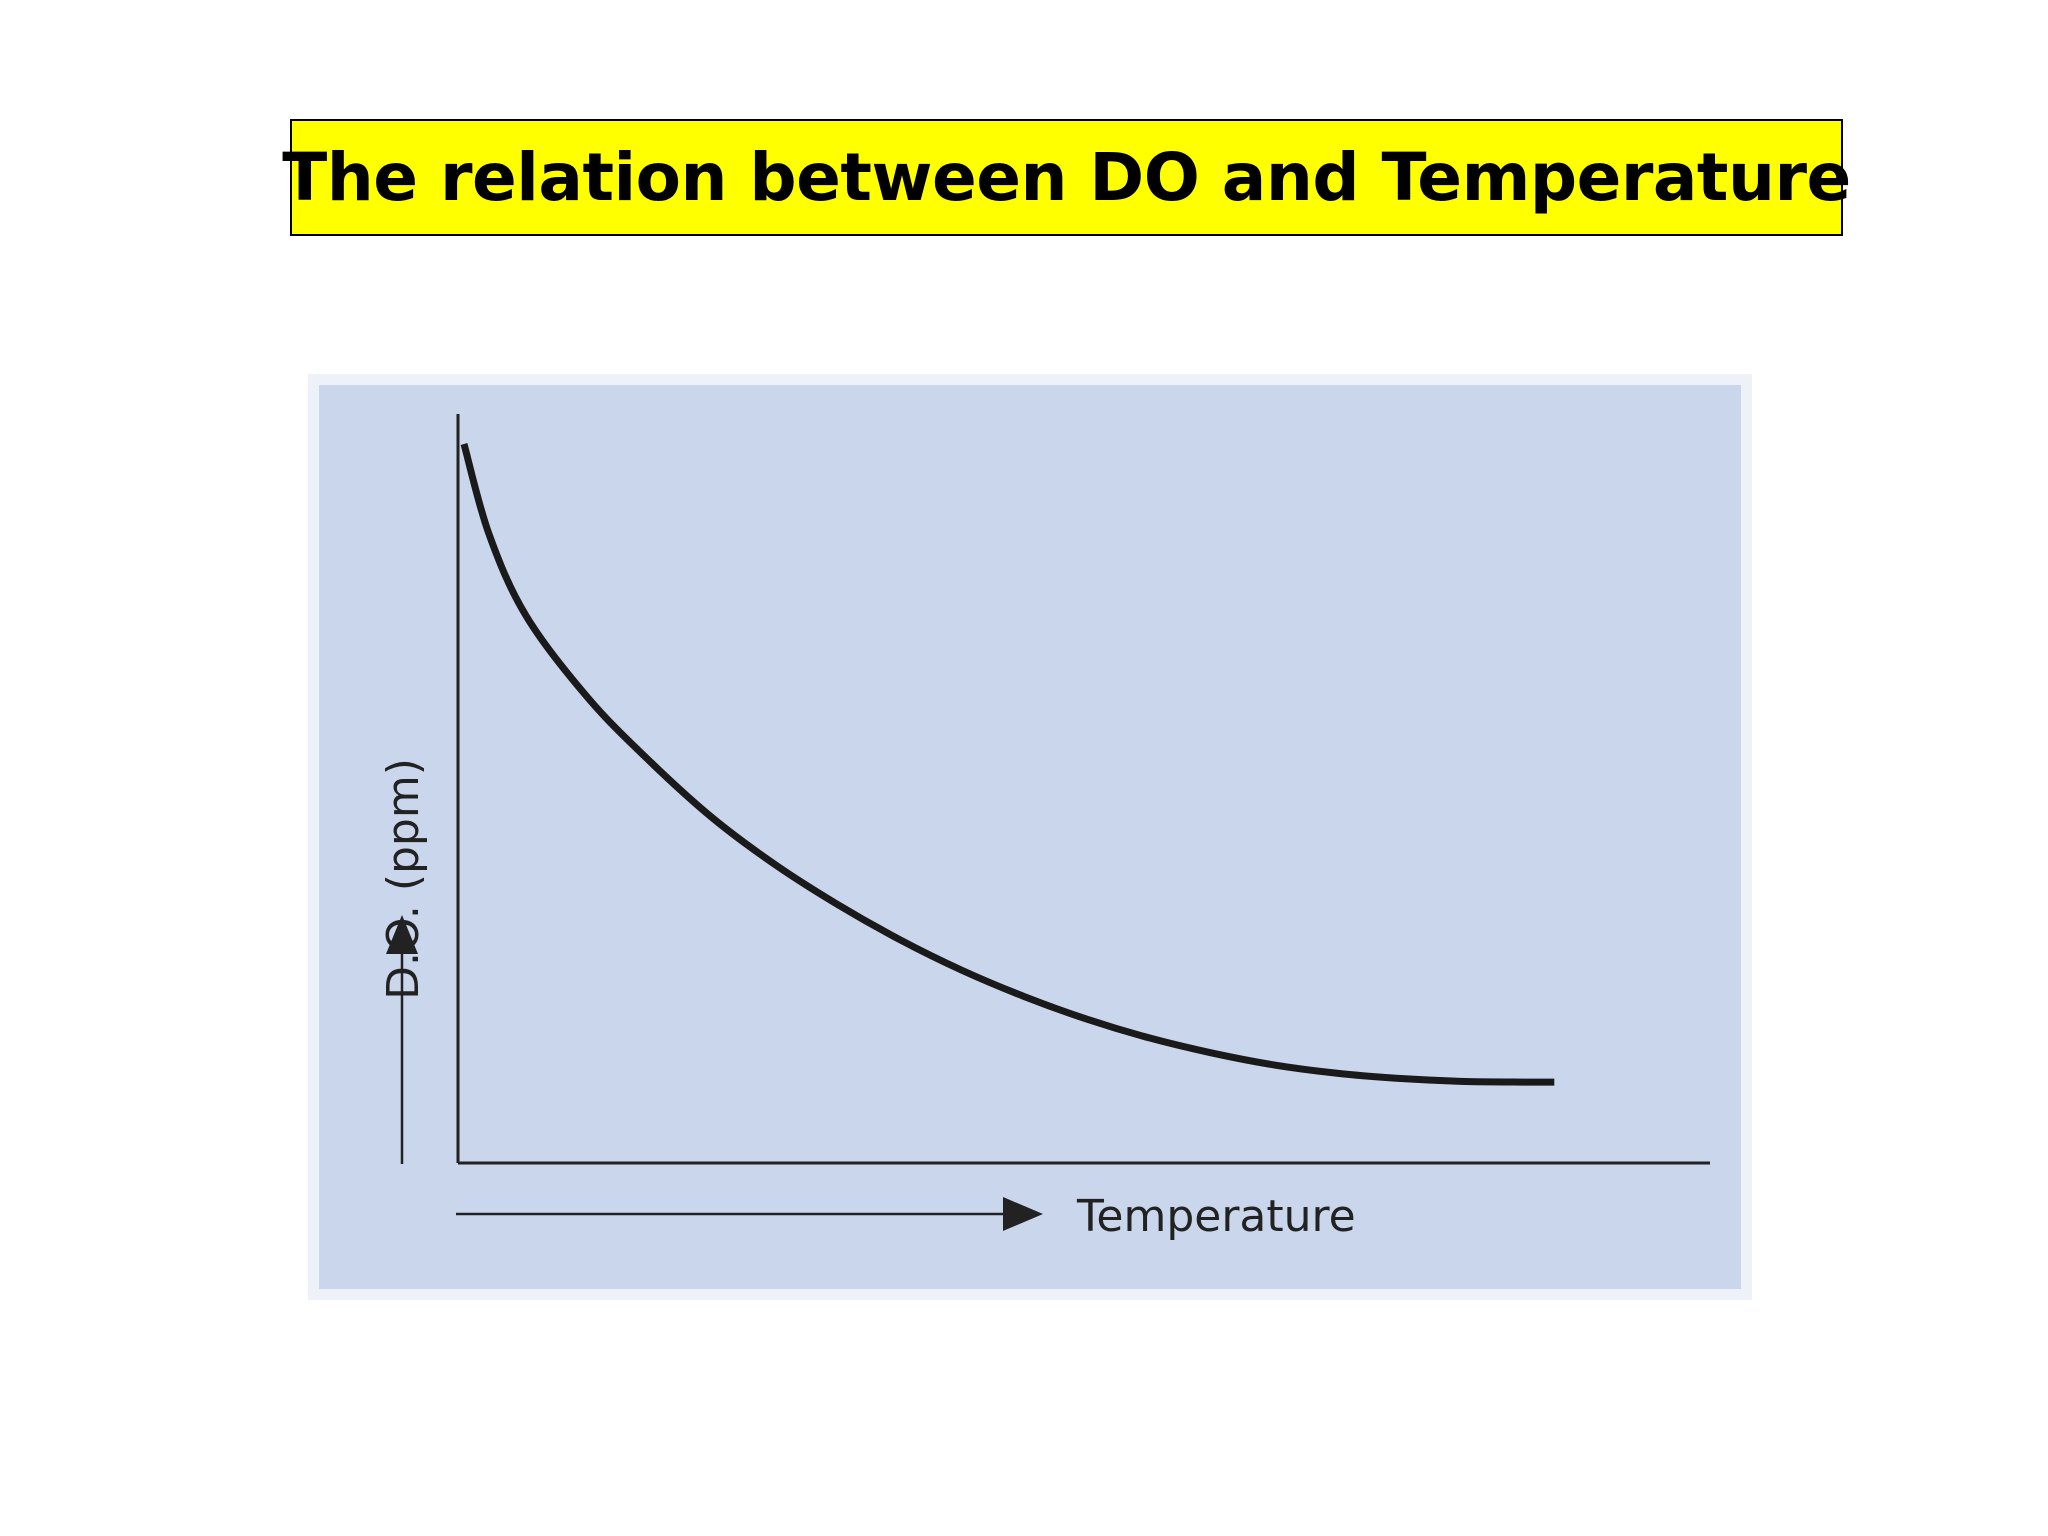 The width and height of the screenshot is (2048, 1536). I want to click on slide-title: The relation between DO and Temperature, so click(1066, 177).